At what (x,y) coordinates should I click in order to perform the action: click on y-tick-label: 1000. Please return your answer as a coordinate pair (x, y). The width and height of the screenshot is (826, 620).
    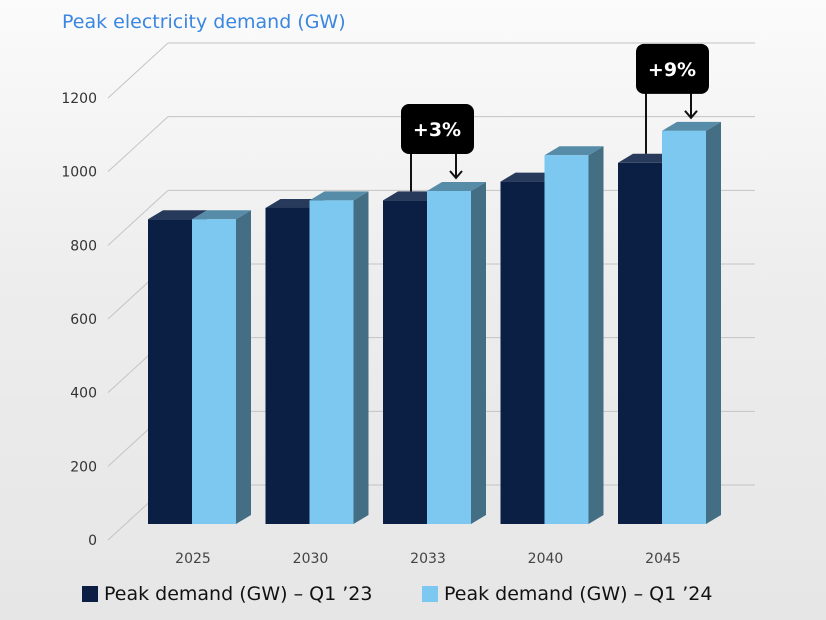
    Looking at the image, I should click on (79, 173).